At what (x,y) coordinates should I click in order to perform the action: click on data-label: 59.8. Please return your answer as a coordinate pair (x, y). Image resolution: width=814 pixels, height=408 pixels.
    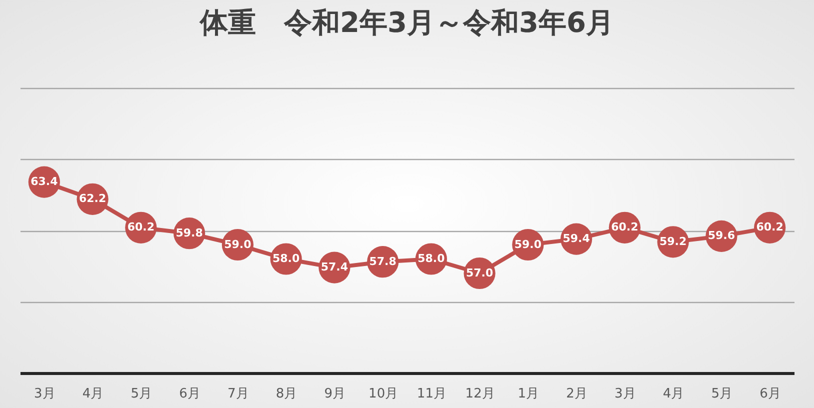
    Looking at the image, I should click on (189, 233).